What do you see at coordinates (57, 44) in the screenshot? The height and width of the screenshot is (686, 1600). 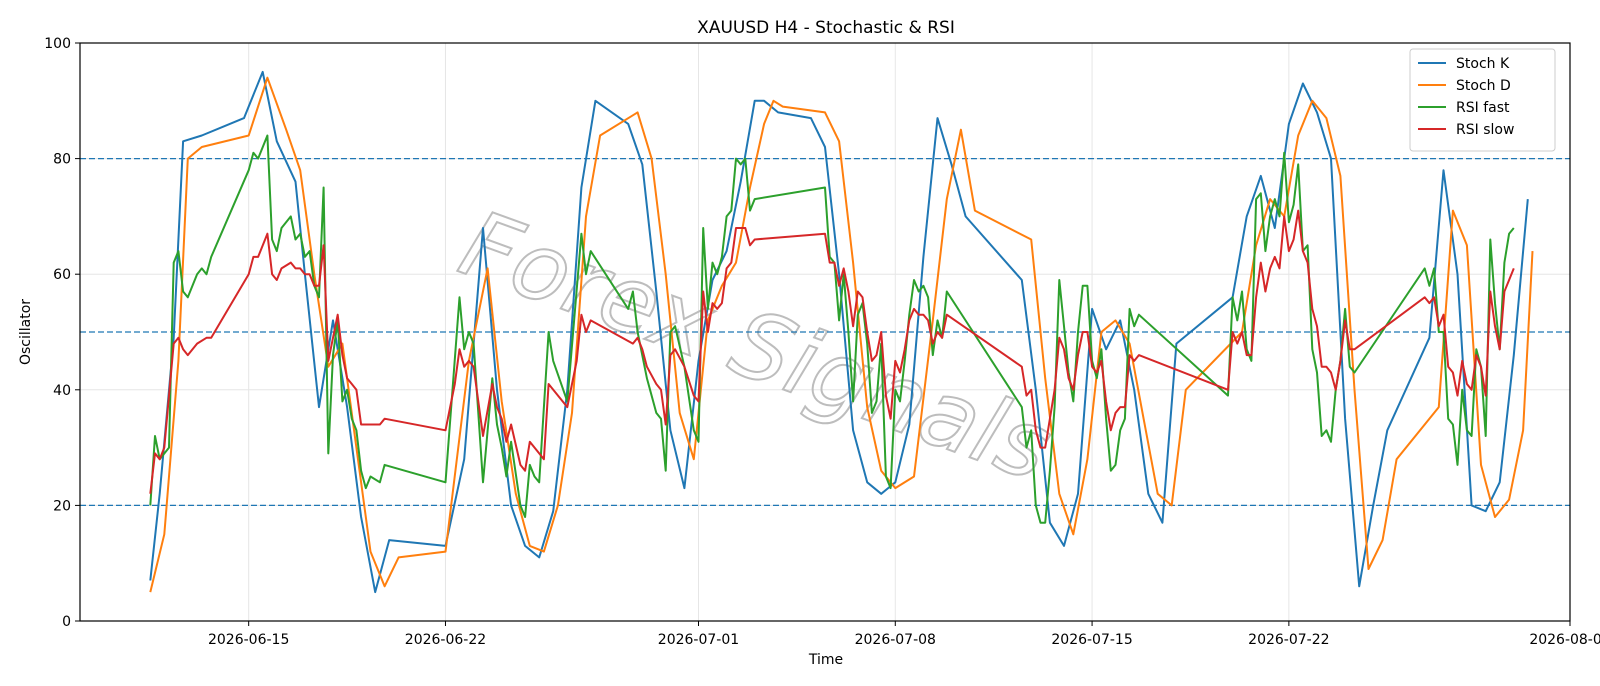 I see `y-tick-label: 100` at bounding box center [57, 44].